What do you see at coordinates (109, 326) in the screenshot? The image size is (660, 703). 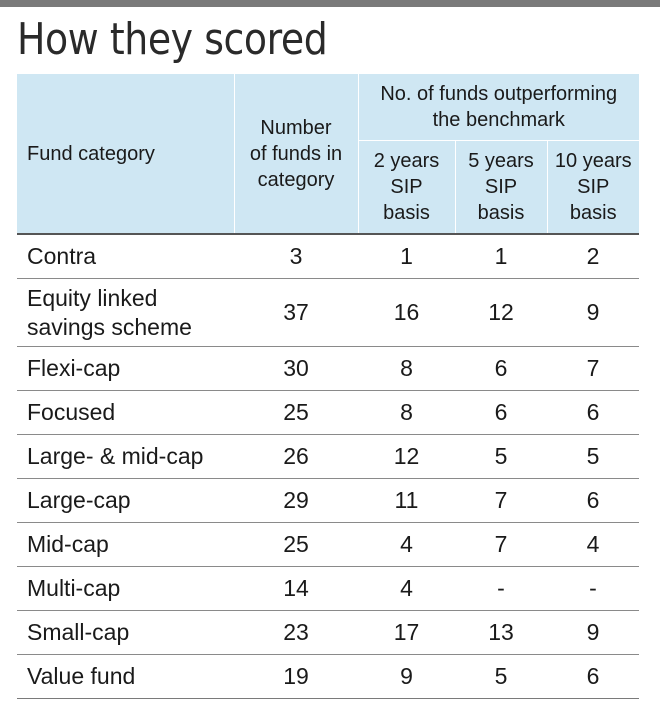 I see `category-line: savings scheme` at bounding box center [109, 326].